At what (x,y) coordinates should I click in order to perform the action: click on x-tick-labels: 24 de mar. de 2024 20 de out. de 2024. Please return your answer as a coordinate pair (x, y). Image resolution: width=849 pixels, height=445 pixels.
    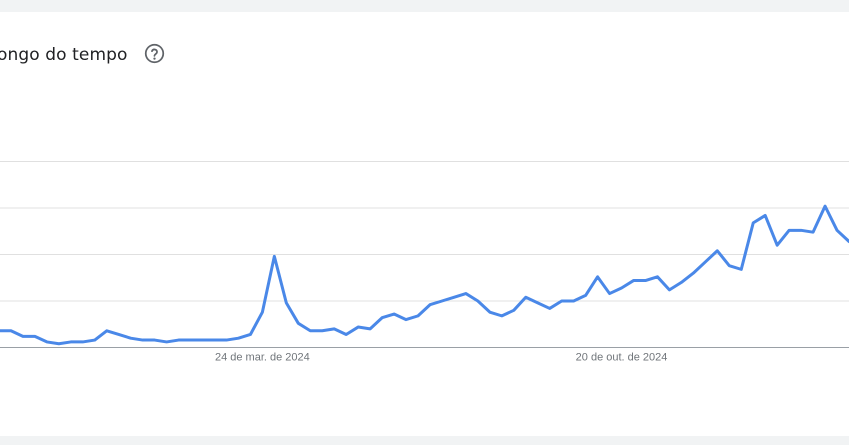
    Looking at the image, I should click on (441, 358).